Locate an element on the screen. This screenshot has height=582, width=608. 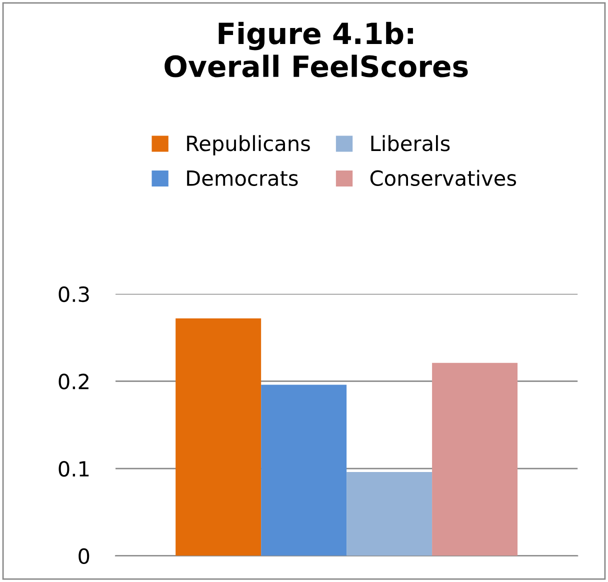
chart-title: Figure 4.1b: Overall FeelScores is located at coordinates (316, 50).